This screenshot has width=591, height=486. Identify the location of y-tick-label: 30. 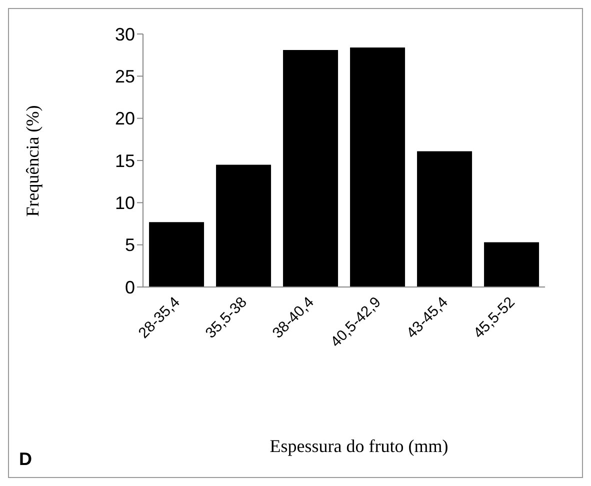
(124, 34).